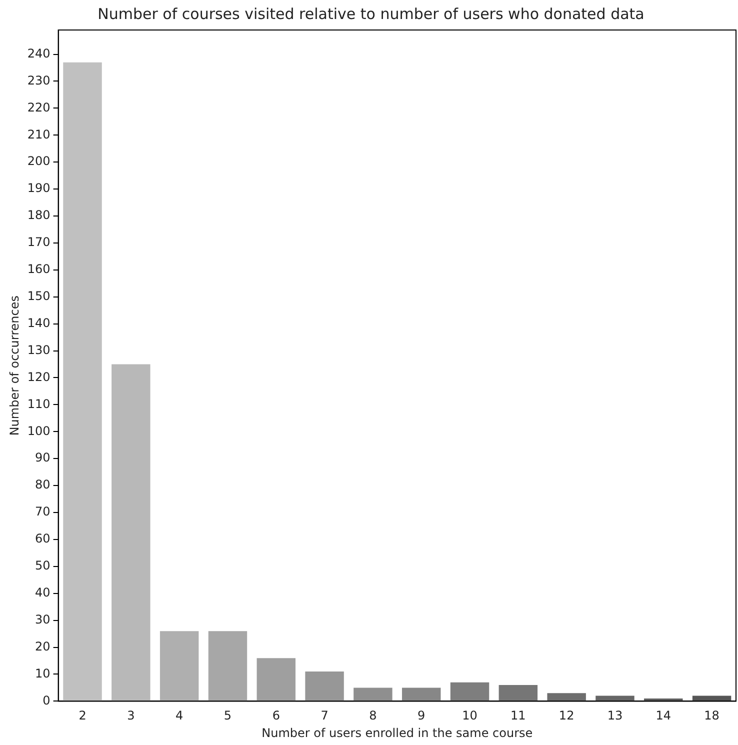  What do you see at coordinates (38, 161) in the screenshot?
I see `y-tick-label: 200` at bounding box center [38, 161].